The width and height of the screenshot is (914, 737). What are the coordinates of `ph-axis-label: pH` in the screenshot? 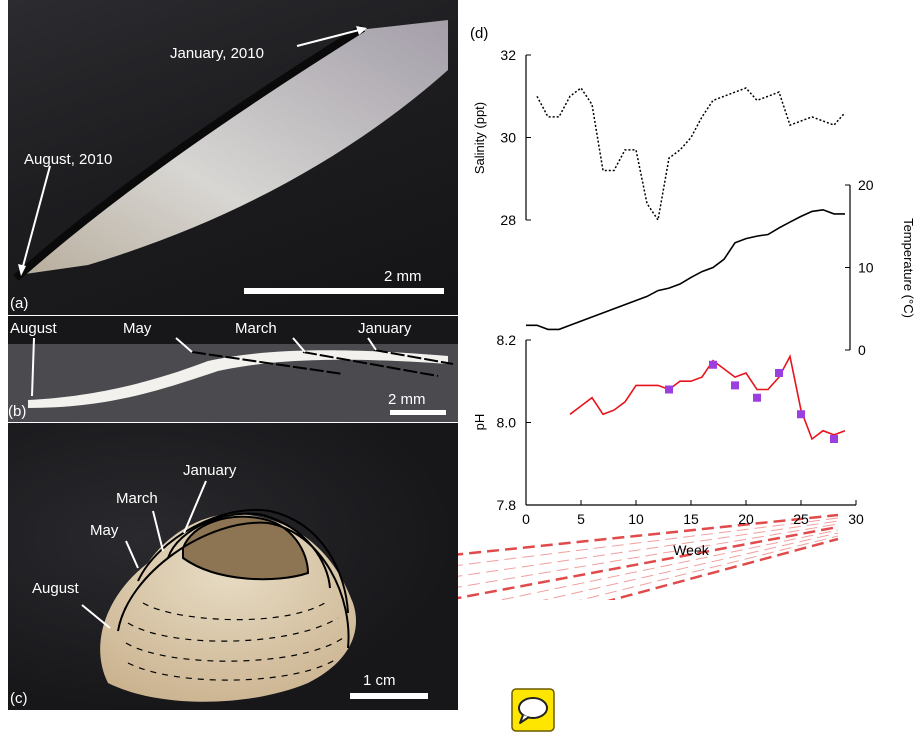 It's located at (479, 422).